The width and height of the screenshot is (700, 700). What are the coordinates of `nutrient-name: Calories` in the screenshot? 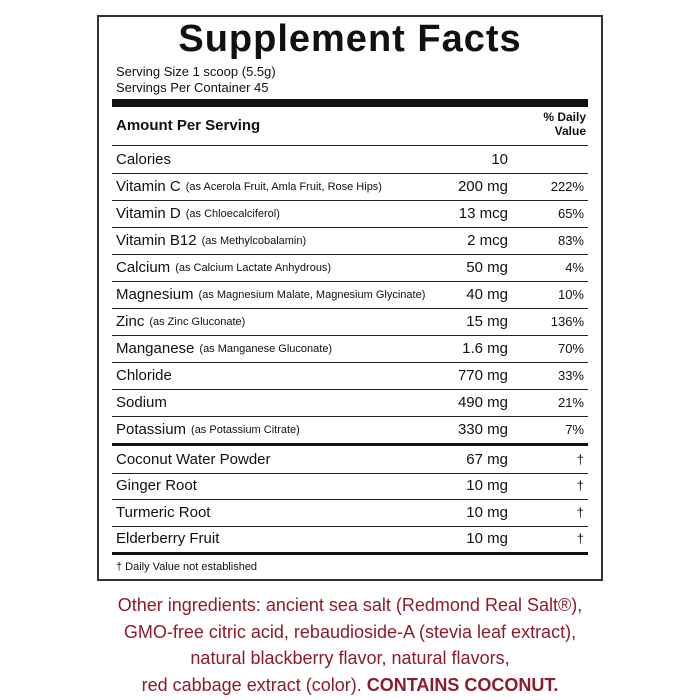 It's located at (144, 159).